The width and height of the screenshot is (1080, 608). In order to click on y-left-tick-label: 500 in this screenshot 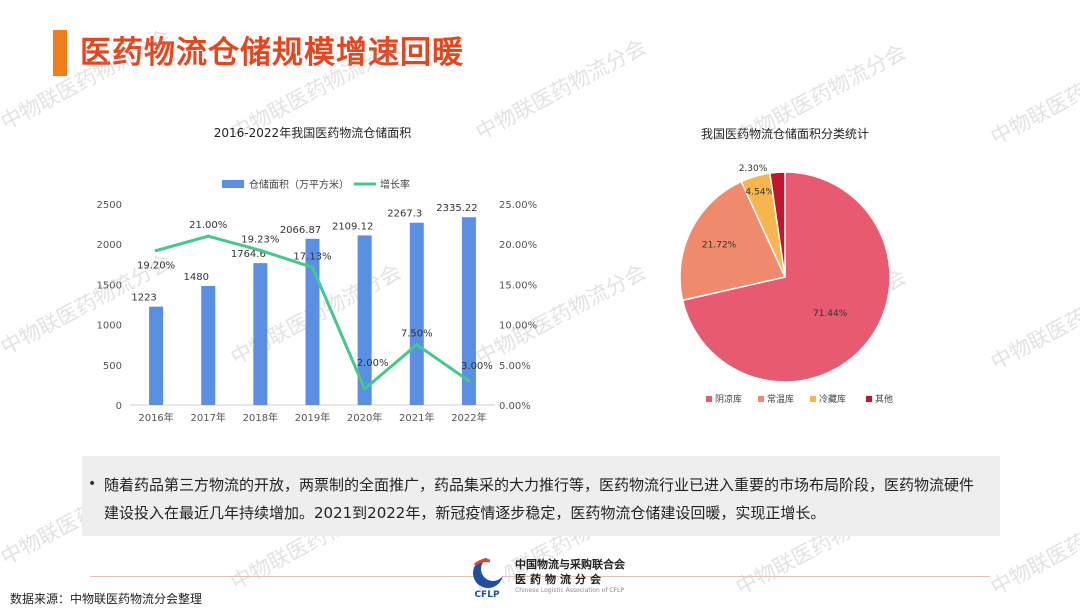, I will do `click(112, 366)`.